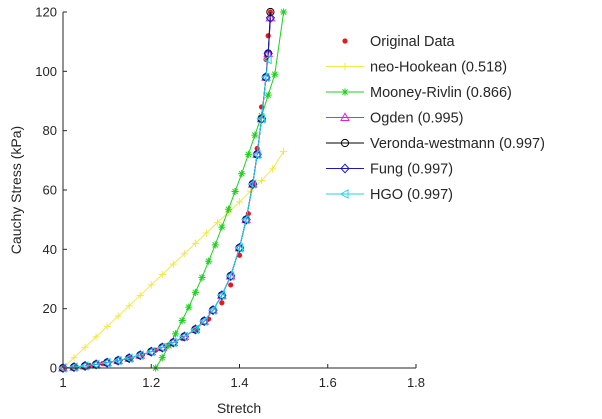  What do you see at coordinates (438, 68) in the screenshot?
I see `legend-label-neo-hookean: neo-Hookean (0.518)` at bounding box center [438, 68].